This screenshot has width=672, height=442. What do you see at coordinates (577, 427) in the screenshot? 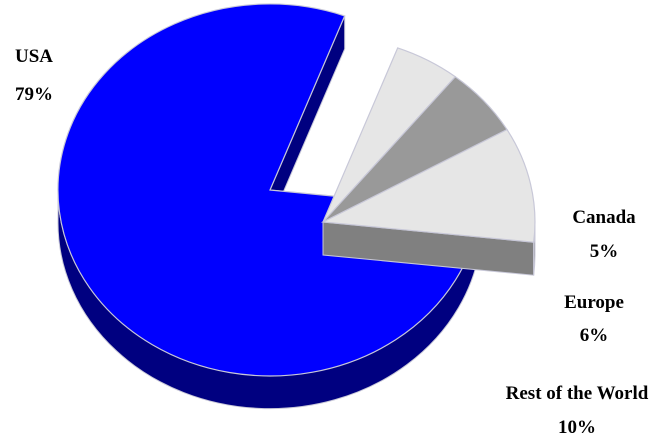
I see `label-rest-value: 10%` at bounding box center [577, 427].